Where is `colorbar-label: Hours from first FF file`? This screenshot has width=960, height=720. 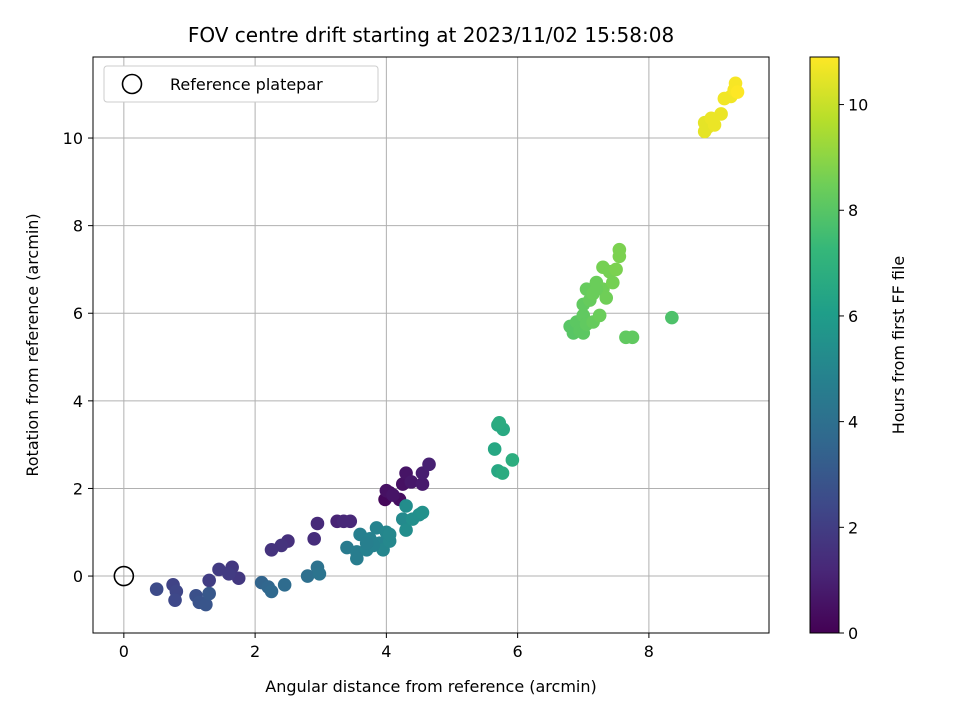
colorbar-label: Hours from first FF file is located at coordinates (898, 345).